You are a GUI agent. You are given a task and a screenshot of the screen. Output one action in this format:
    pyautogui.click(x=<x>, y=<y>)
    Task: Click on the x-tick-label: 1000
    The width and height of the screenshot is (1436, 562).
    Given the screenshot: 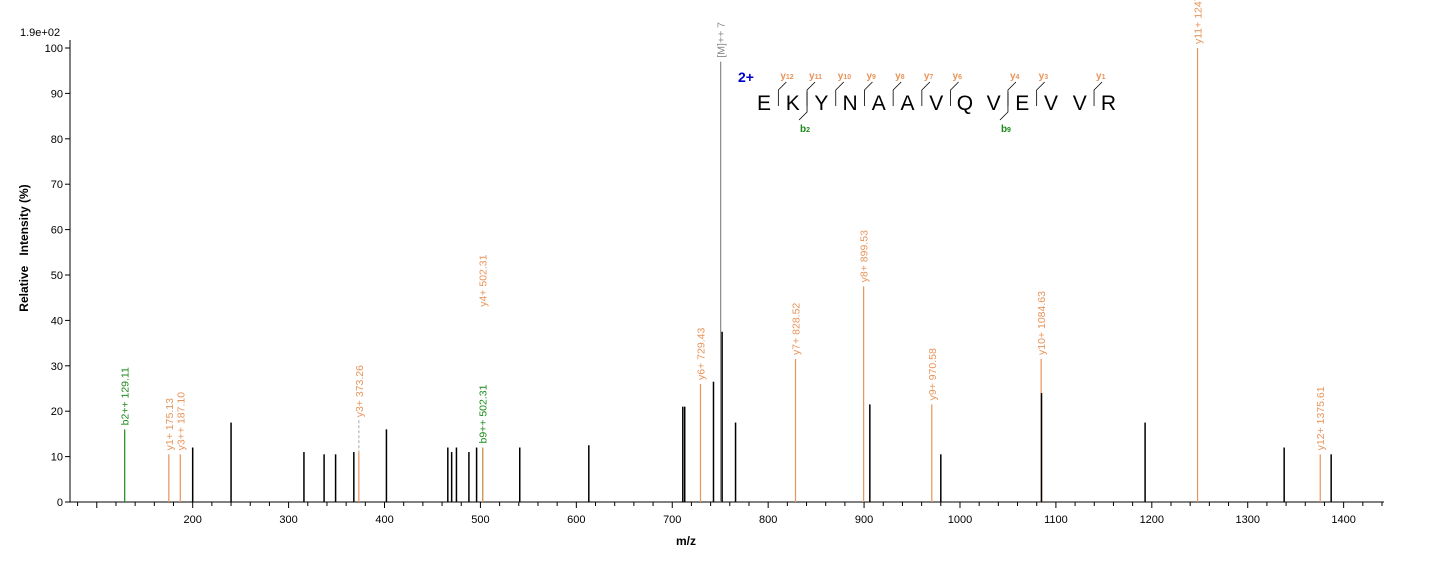 What is the action you would take?
    pyautogui.click(x=960, y=520)
    